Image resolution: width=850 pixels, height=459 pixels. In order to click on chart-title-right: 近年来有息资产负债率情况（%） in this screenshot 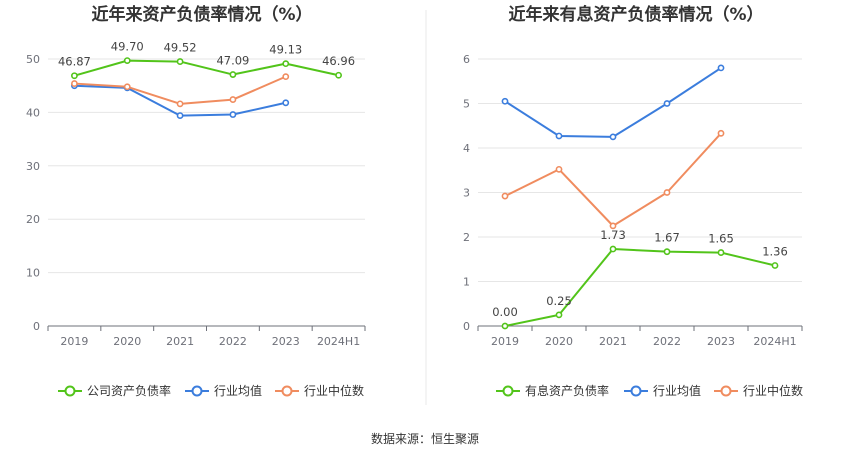, I will do `click(635, 14)`.